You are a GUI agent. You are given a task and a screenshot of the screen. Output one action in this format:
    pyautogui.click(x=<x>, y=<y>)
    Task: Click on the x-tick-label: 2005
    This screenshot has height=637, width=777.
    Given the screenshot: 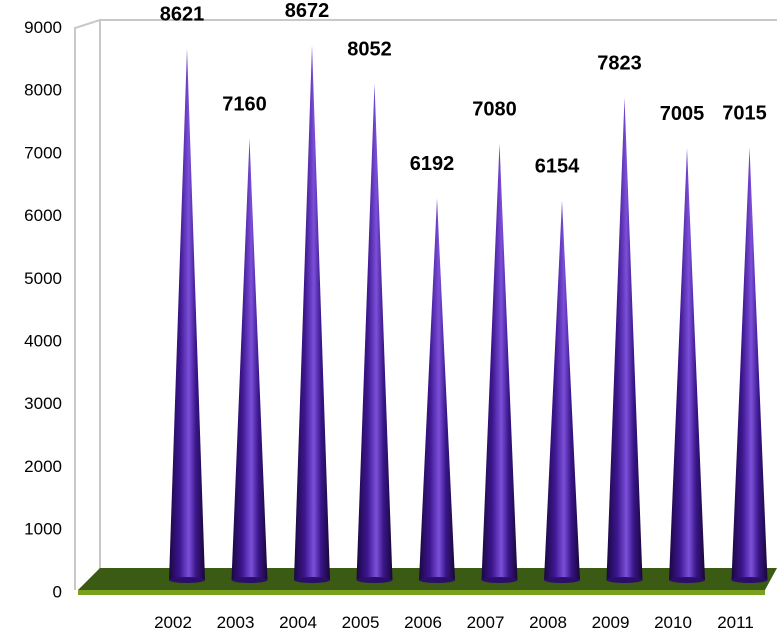 What is the action you would take?
    pyautogui.click(x=361, y=622)
    